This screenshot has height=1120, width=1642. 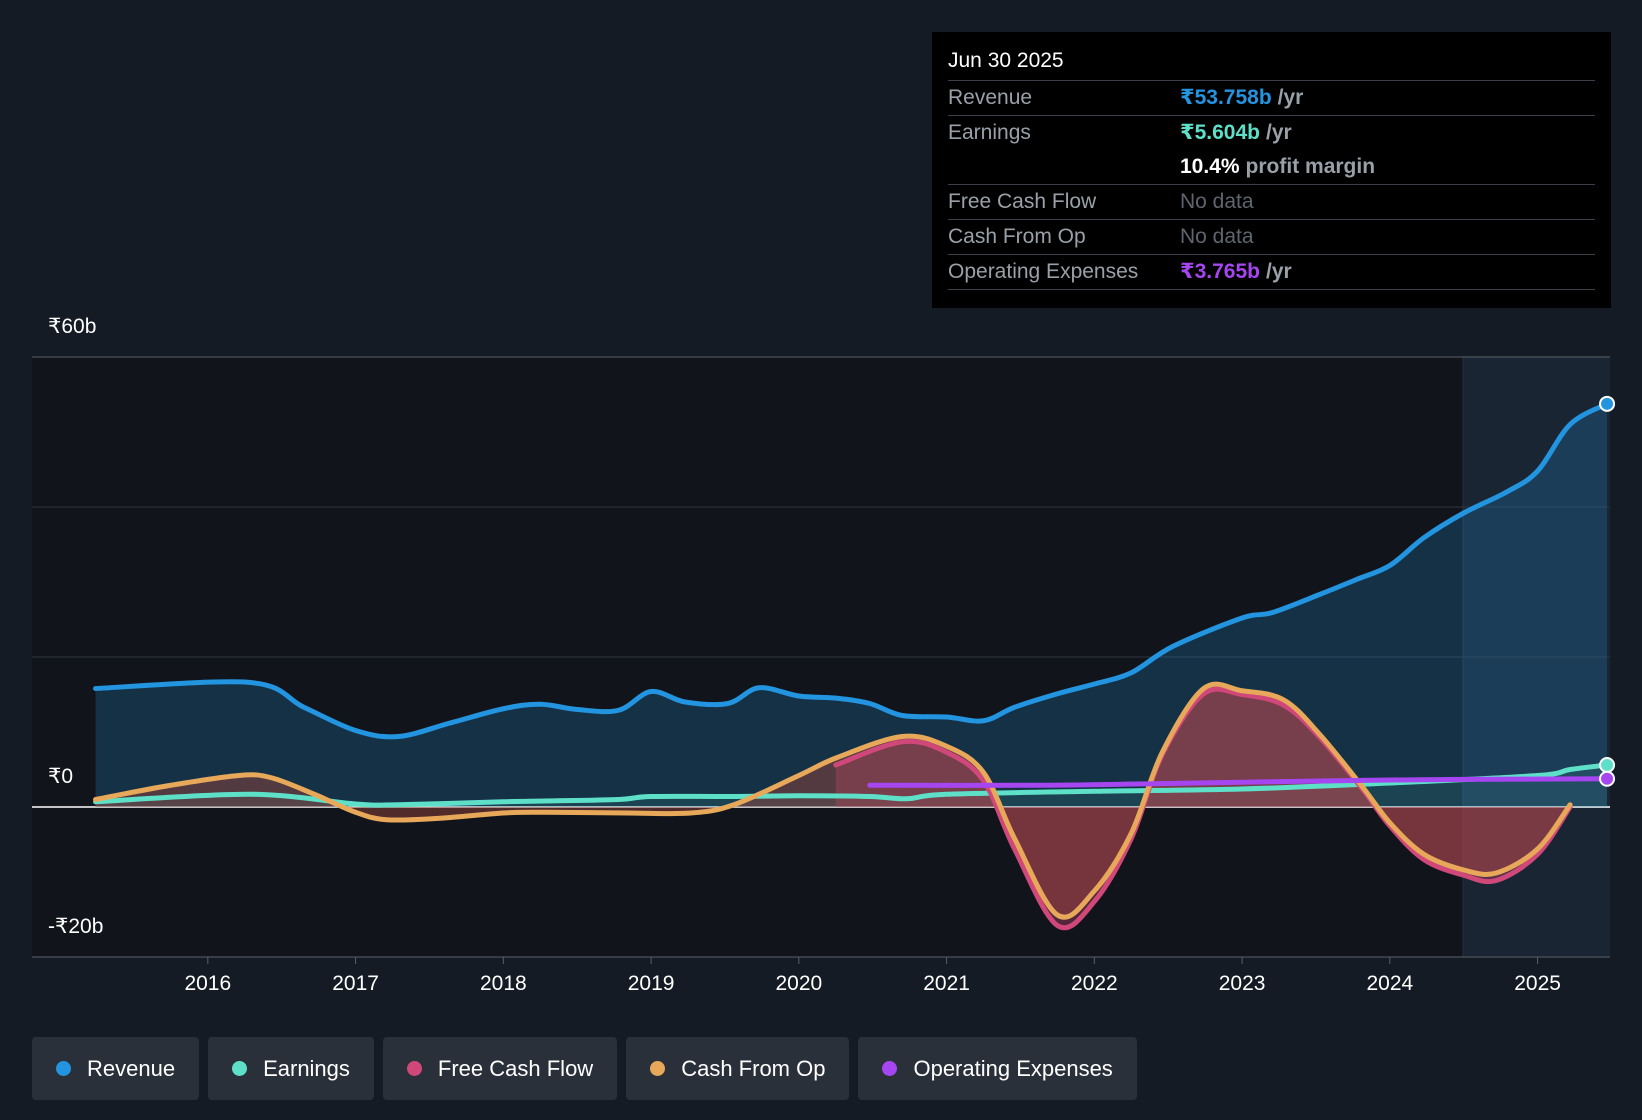 I want to click on tooltip-value: ₹5.604b, so click(x=1220, y=132).